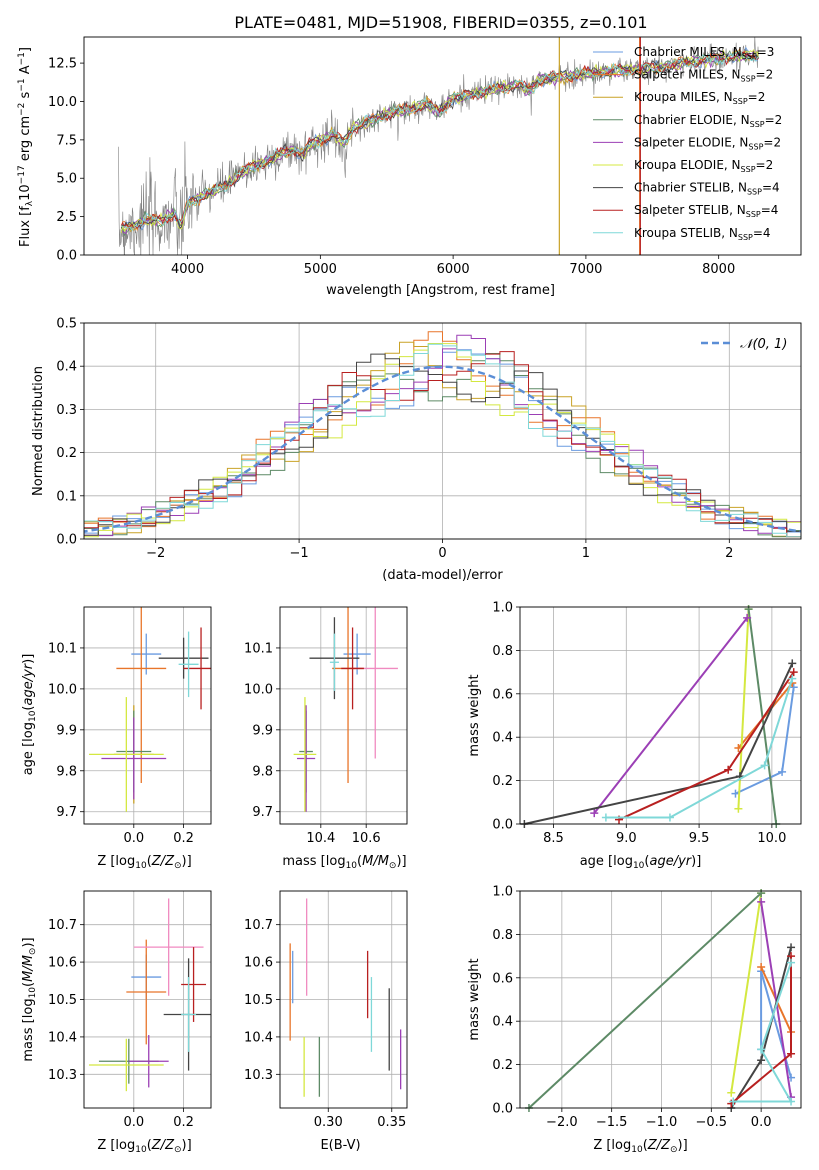 Image resolution: width=819 pixels, height=1170 pixels. What do you see at coordinates (502, 892) in the screenshot?
I see `weight_vs_Z-ytick-label: 1.0` at bounding box center [502, 892].